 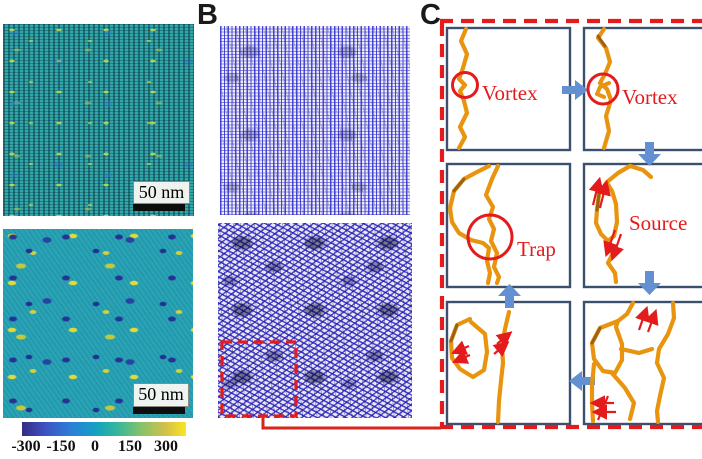 I want to click on frame-loop-left, so click(x=508, y=363).